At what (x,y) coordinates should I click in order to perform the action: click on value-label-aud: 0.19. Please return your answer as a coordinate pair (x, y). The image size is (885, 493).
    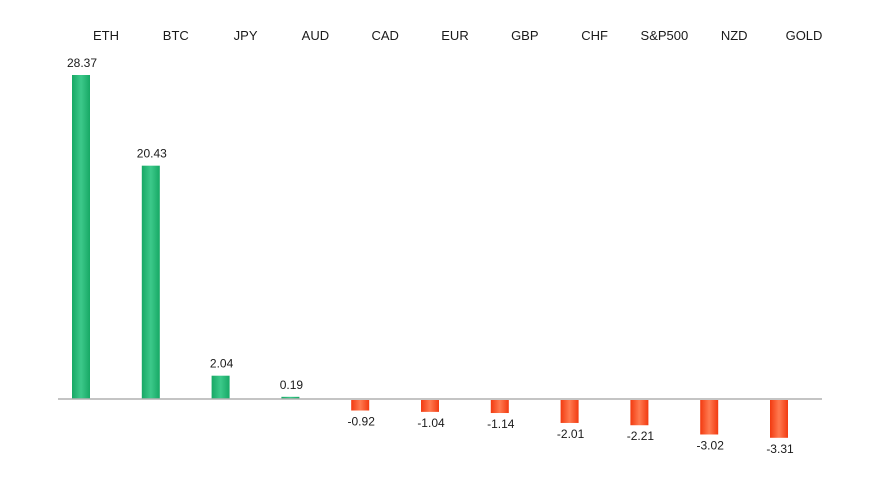
    Looking at the image, I should click on (292, 385).